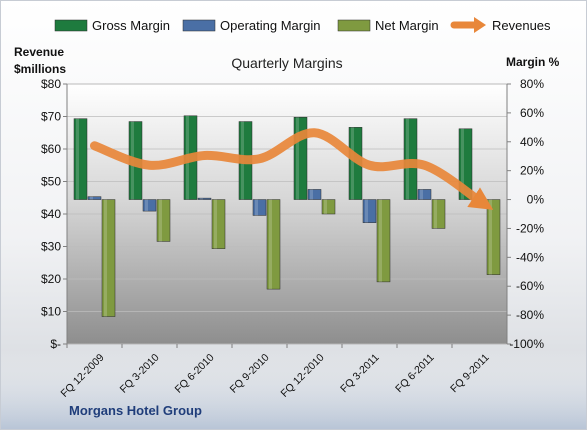 The width and height of the screenshot is (587, 435). What do you see at coordinates (533, 62) in the screenshot?
I see `right-axis-label: Margin %` at bounding box center [533, 62].